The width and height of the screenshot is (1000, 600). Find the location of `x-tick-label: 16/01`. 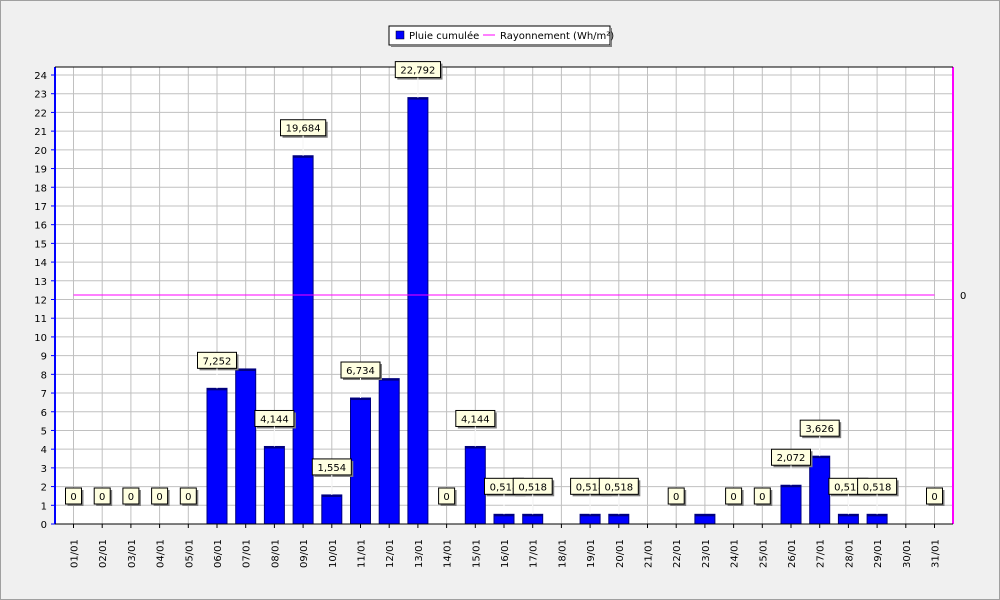

x-tick-label: 16/01 is located at coordinates (505, 553).